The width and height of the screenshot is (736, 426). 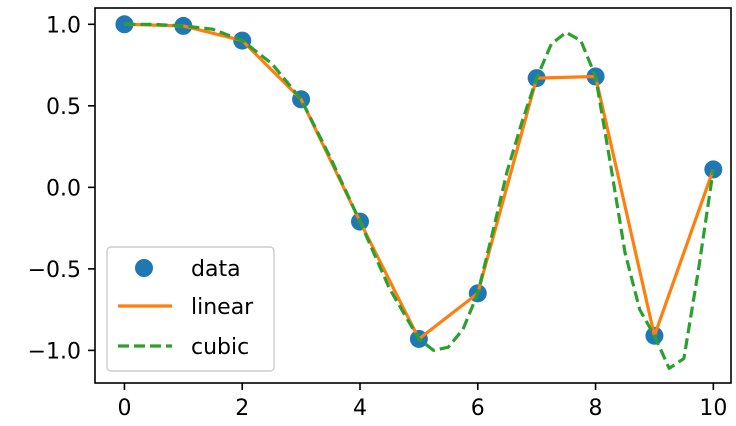 I want to click on legend-label-linear: linear, so click(x=222, y=307).